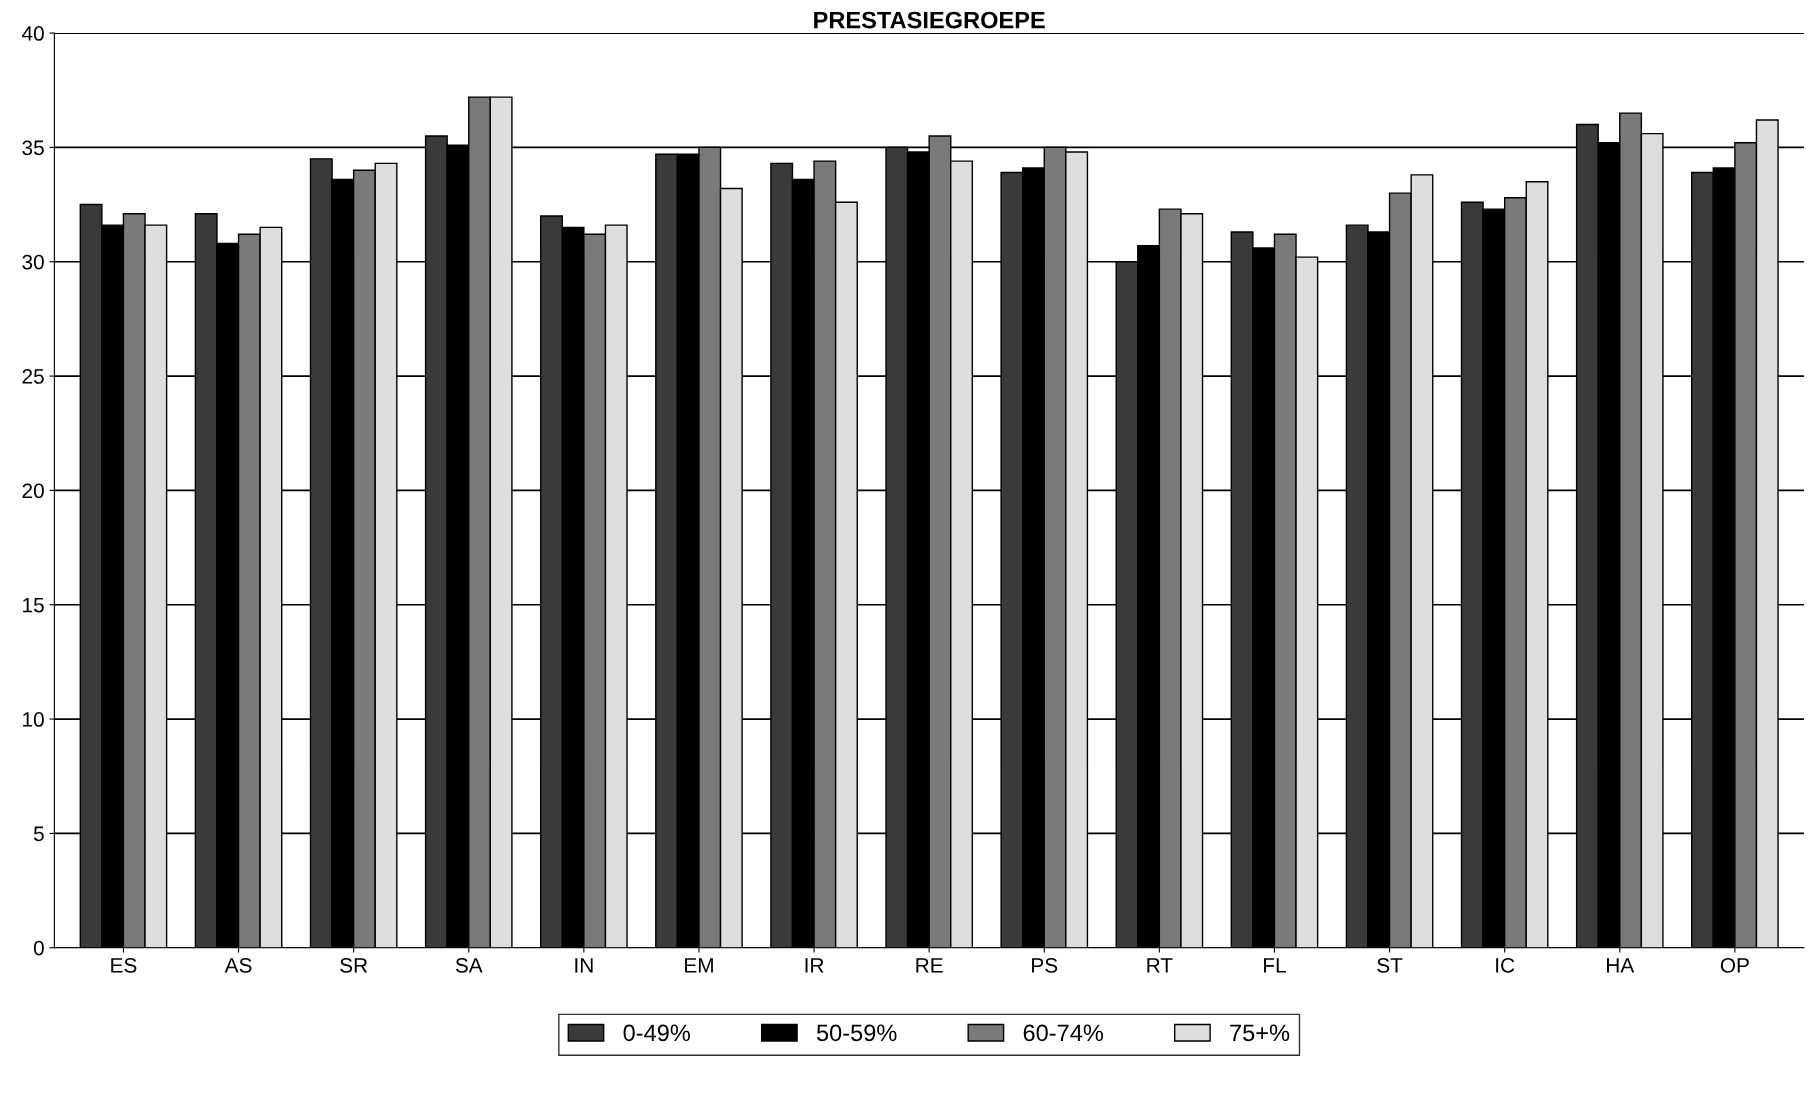 The image size is (1813, 1102). I want to click on y-tick-label: 25, so click(33, 376).